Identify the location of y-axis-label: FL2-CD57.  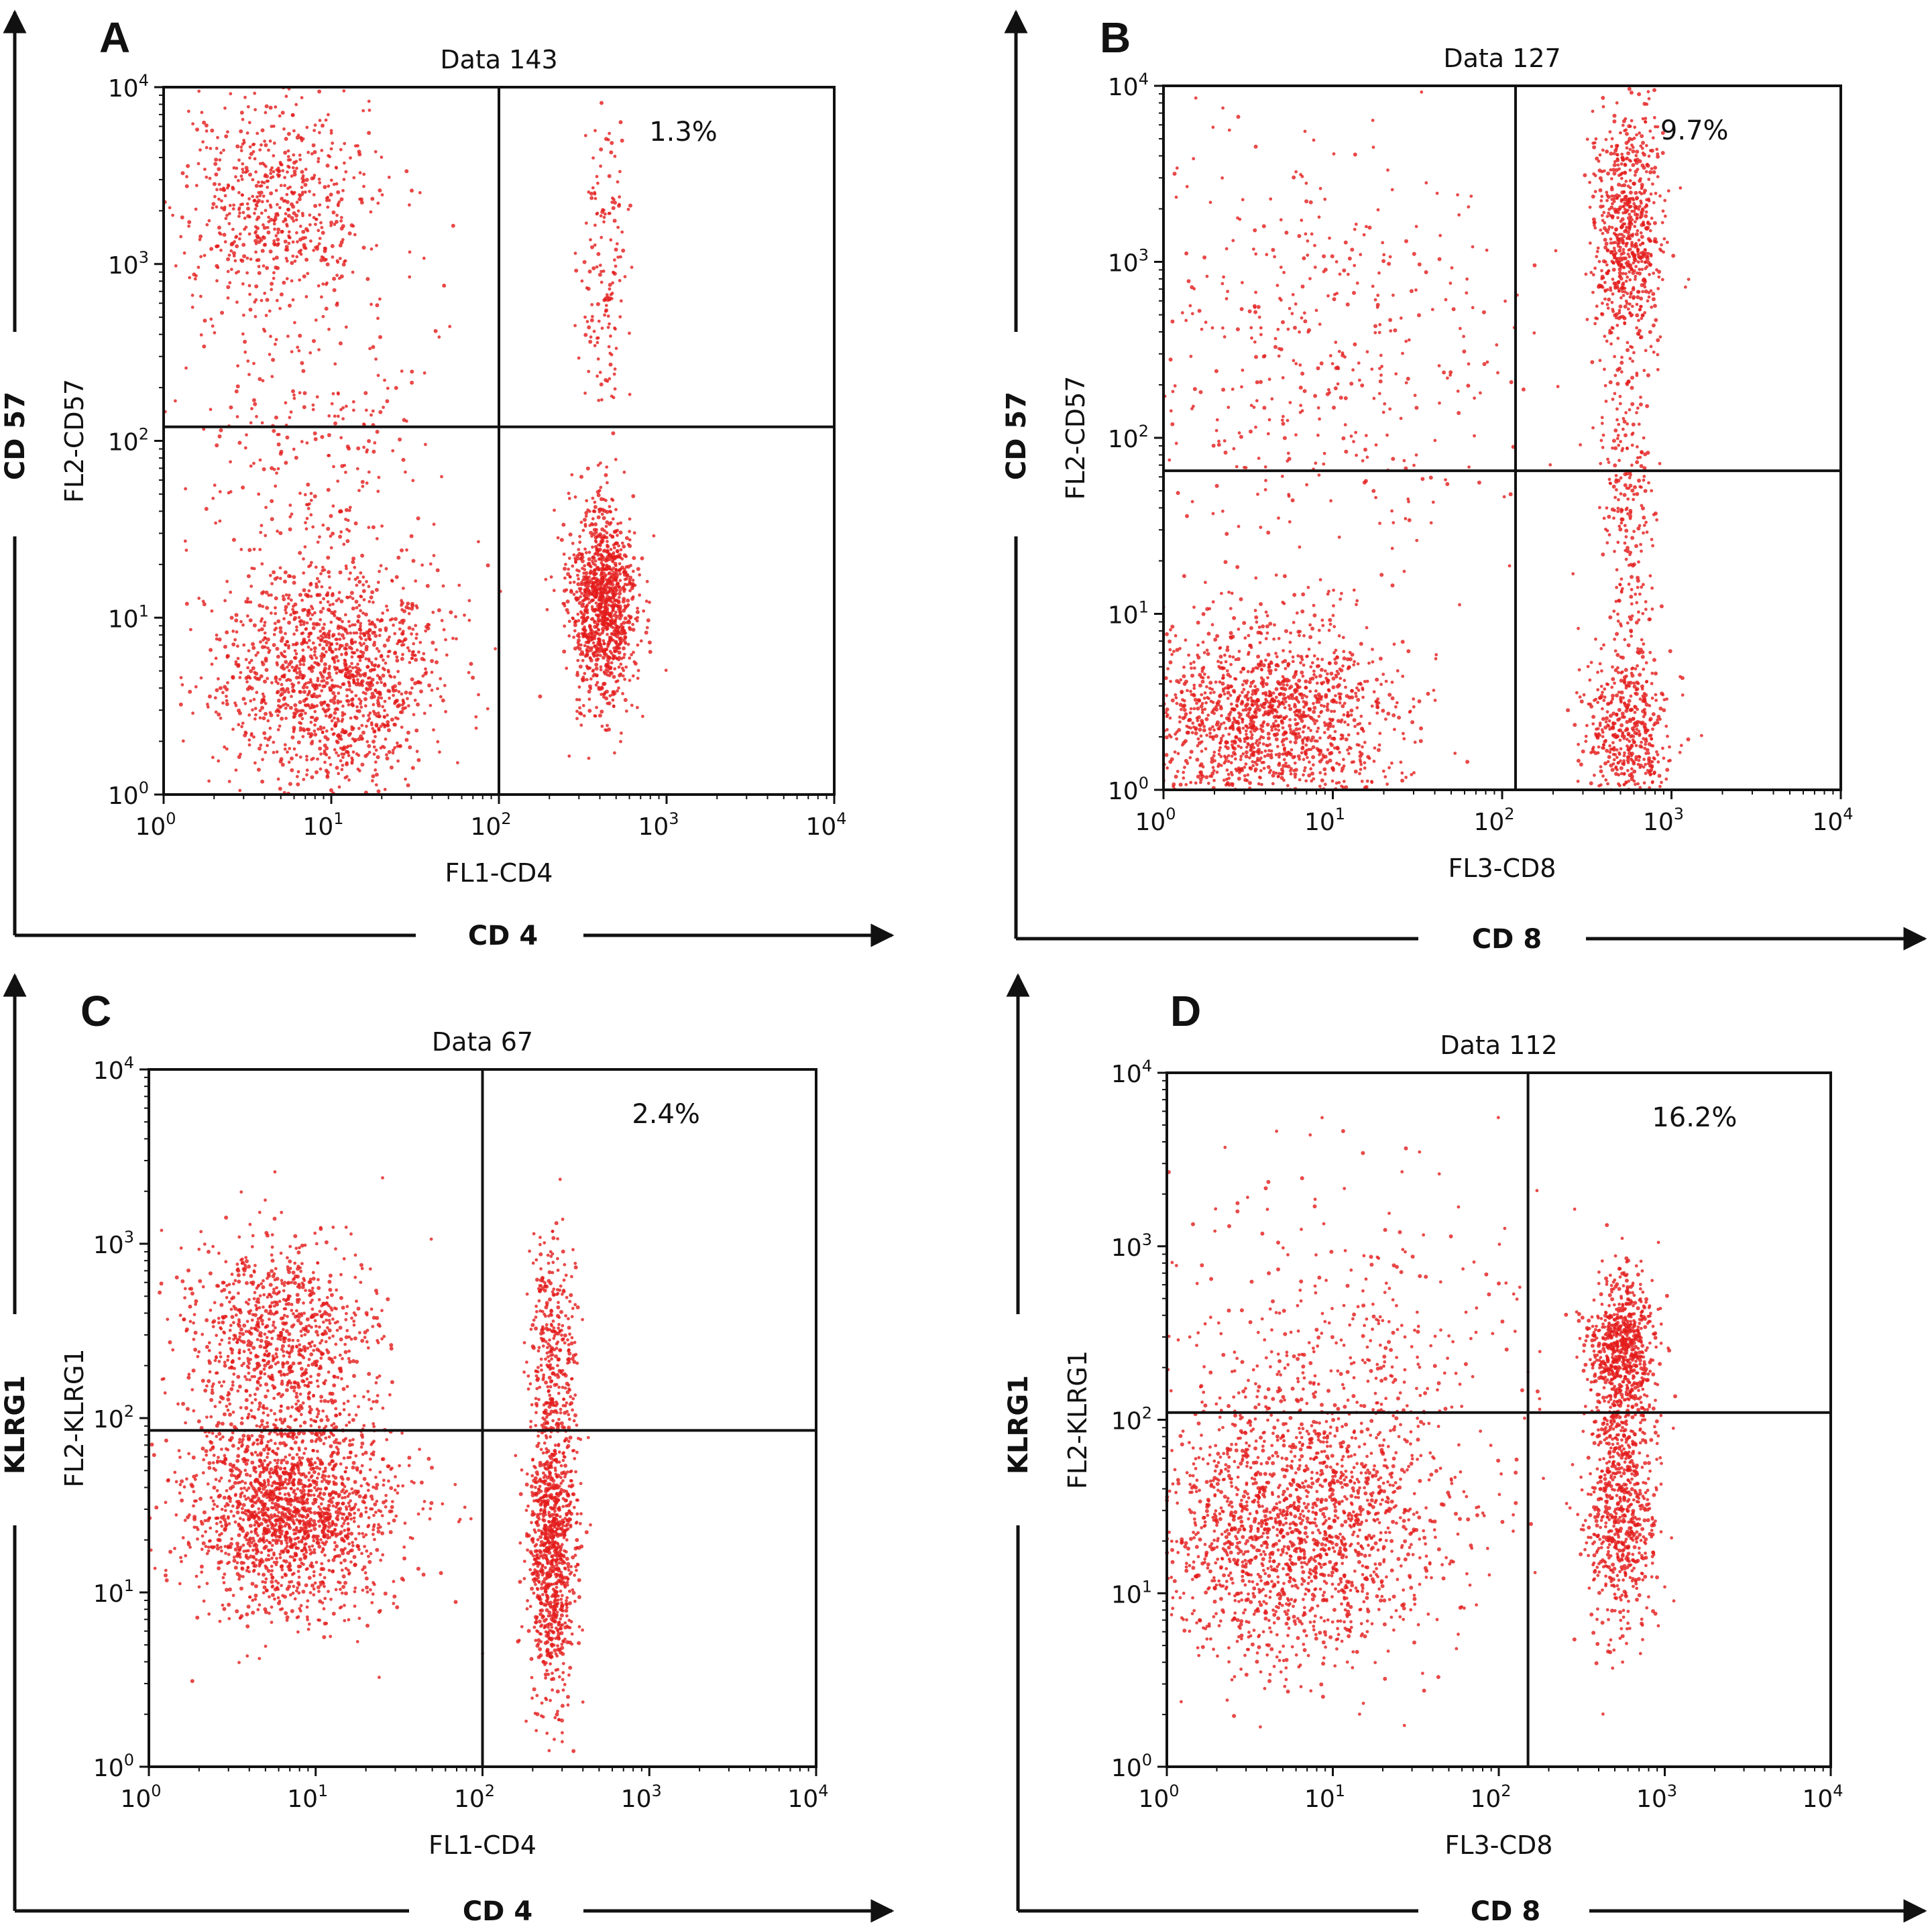
(74, 441).